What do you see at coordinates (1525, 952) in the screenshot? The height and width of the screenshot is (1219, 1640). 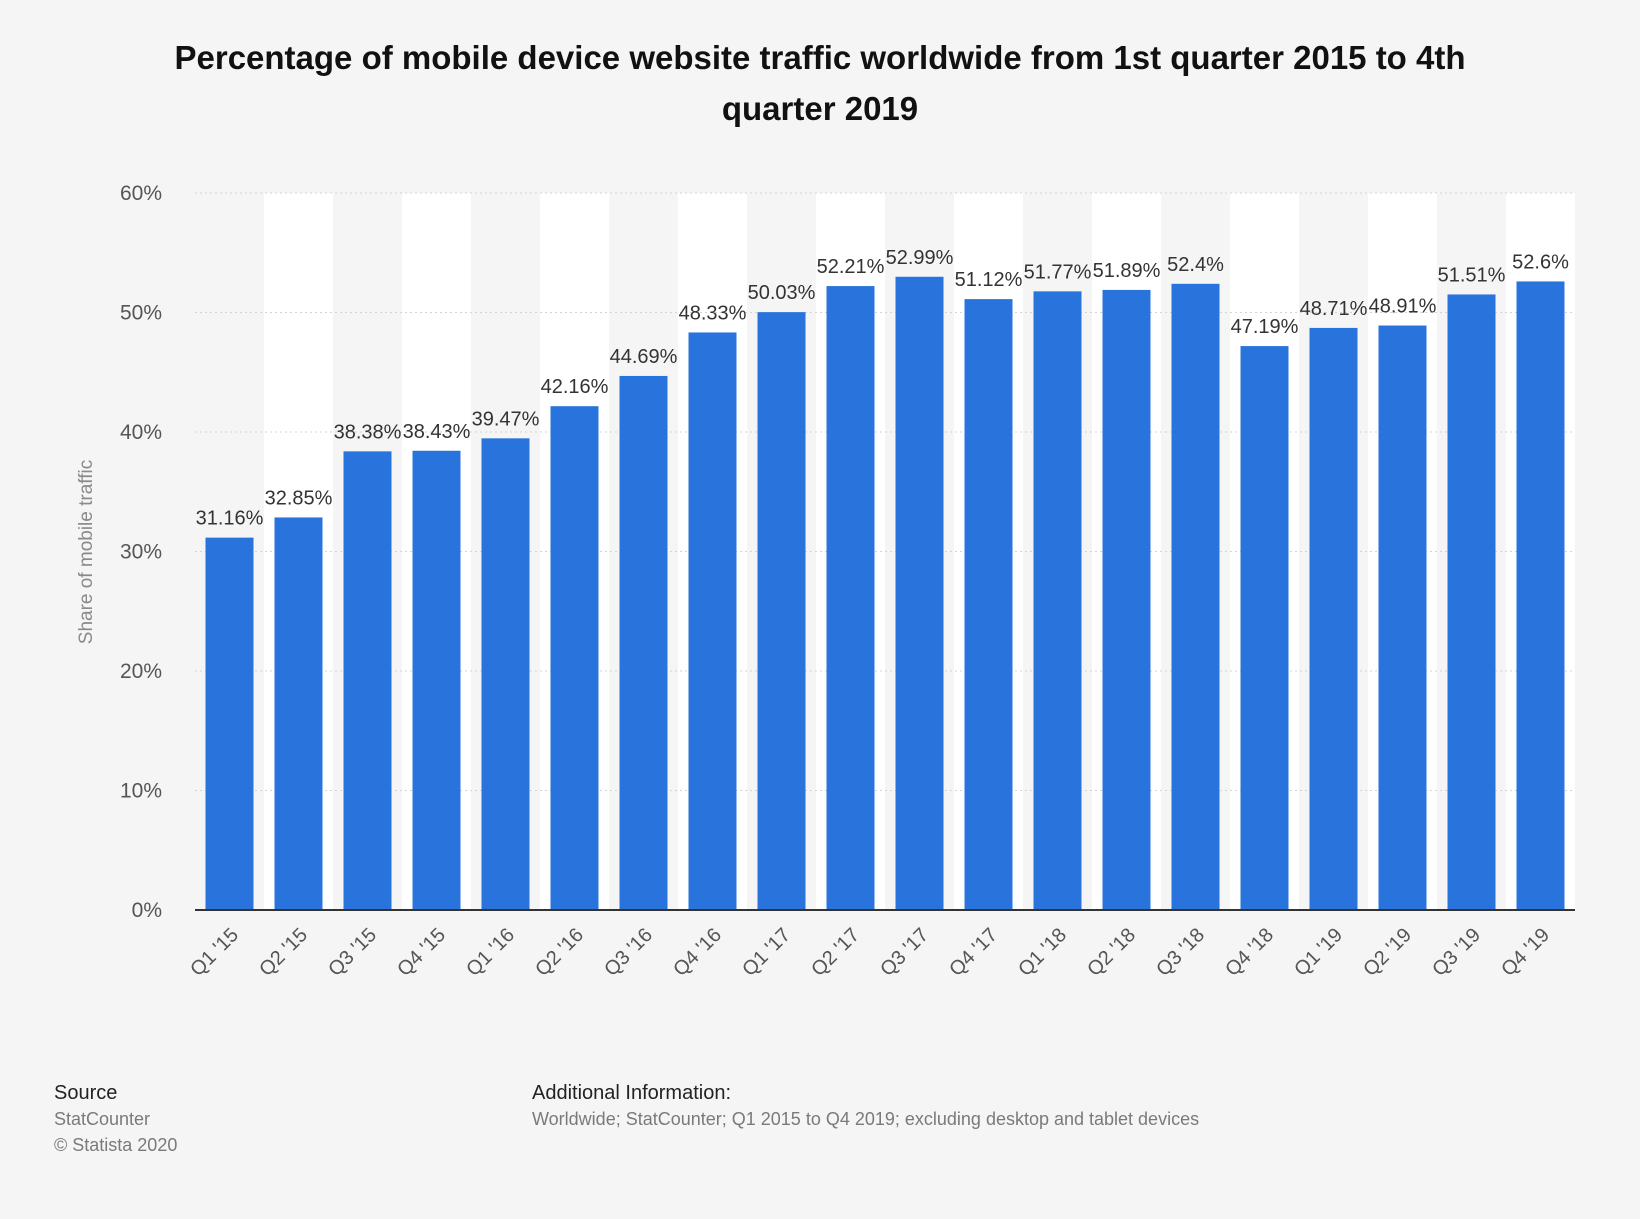 I see `x-tick-label: Q4 '19` at bounding box center [1525, 952].